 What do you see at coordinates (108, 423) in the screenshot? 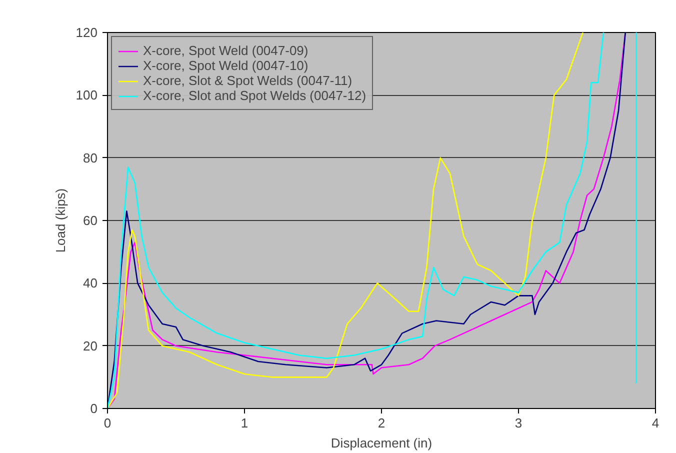
I see `x-tick-label: 0` at bounding box center [108, 423].